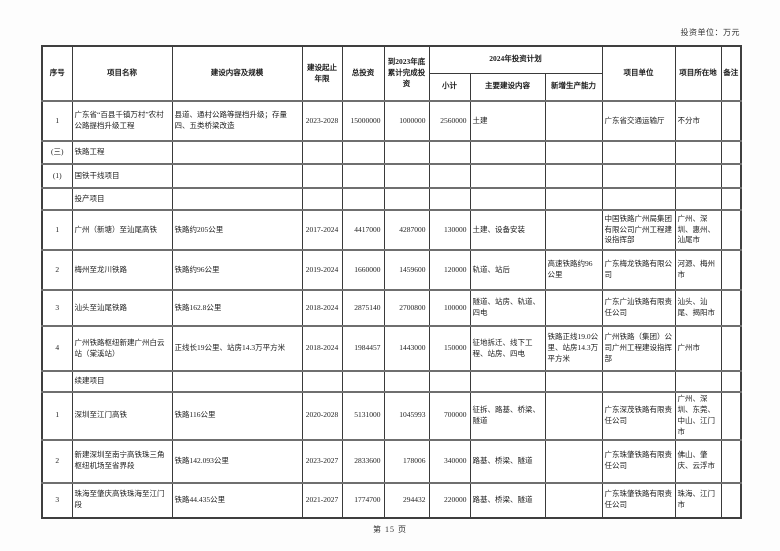  What do you see at coordinates (122, 176) in the screenshot?
I see `cell-project-name: 国铁干线项目` at bounding box center [122, 176].